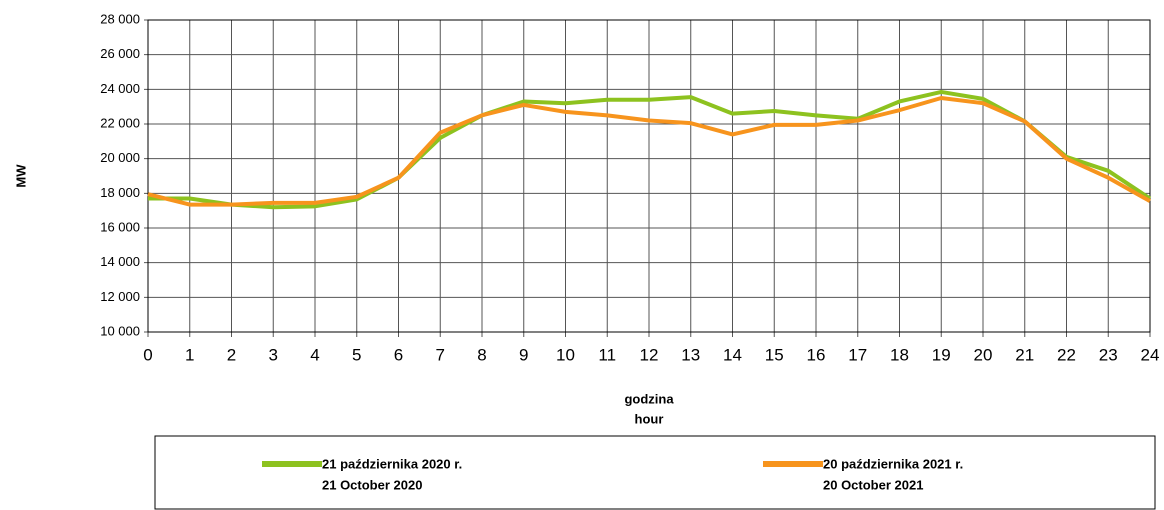 The height and width of the screenshot is (510, 1164). I want to click on x-tick-label: 6, so click(398, 354).